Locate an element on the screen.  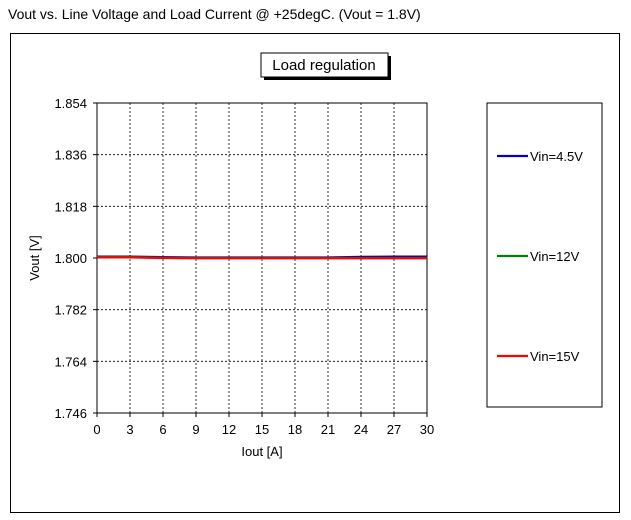
y-tick-label: 1.836 is located at coordinates (70, 155).